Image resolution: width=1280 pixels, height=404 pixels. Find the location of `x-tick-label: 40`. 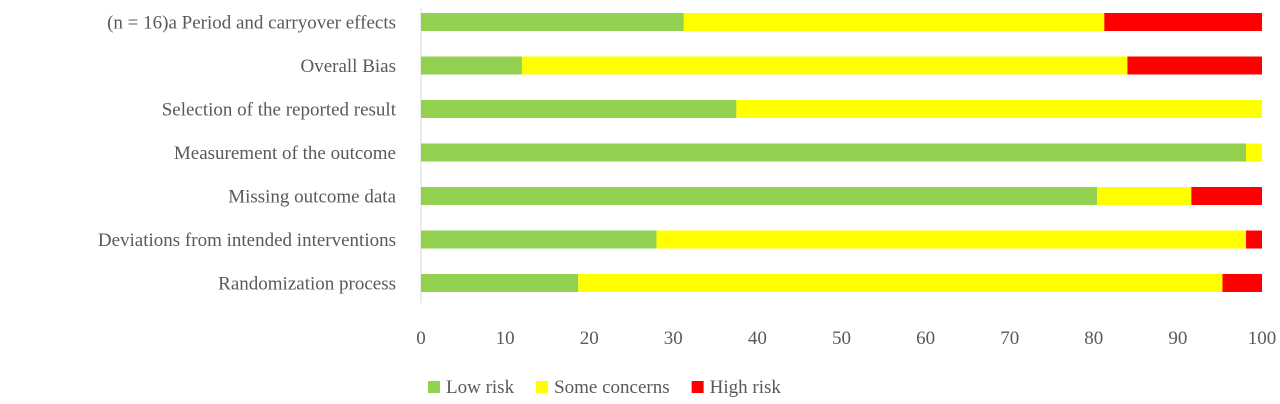

x-tick-label: 40 is located at coordinates (757, 338).